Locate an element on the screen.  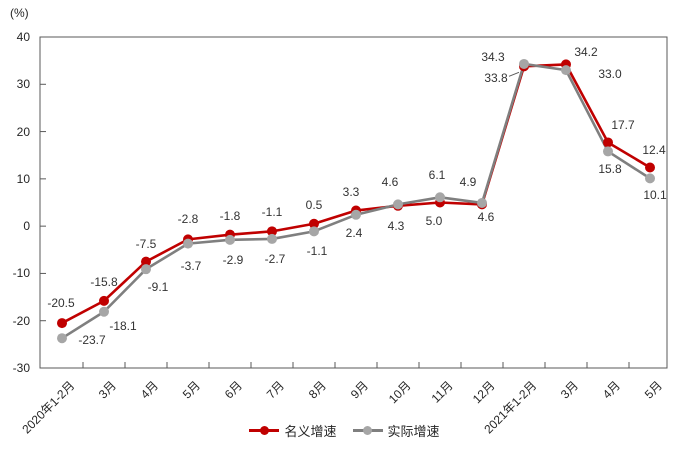
nominal-series-swatch-icon is located at coordinates (264, 430).